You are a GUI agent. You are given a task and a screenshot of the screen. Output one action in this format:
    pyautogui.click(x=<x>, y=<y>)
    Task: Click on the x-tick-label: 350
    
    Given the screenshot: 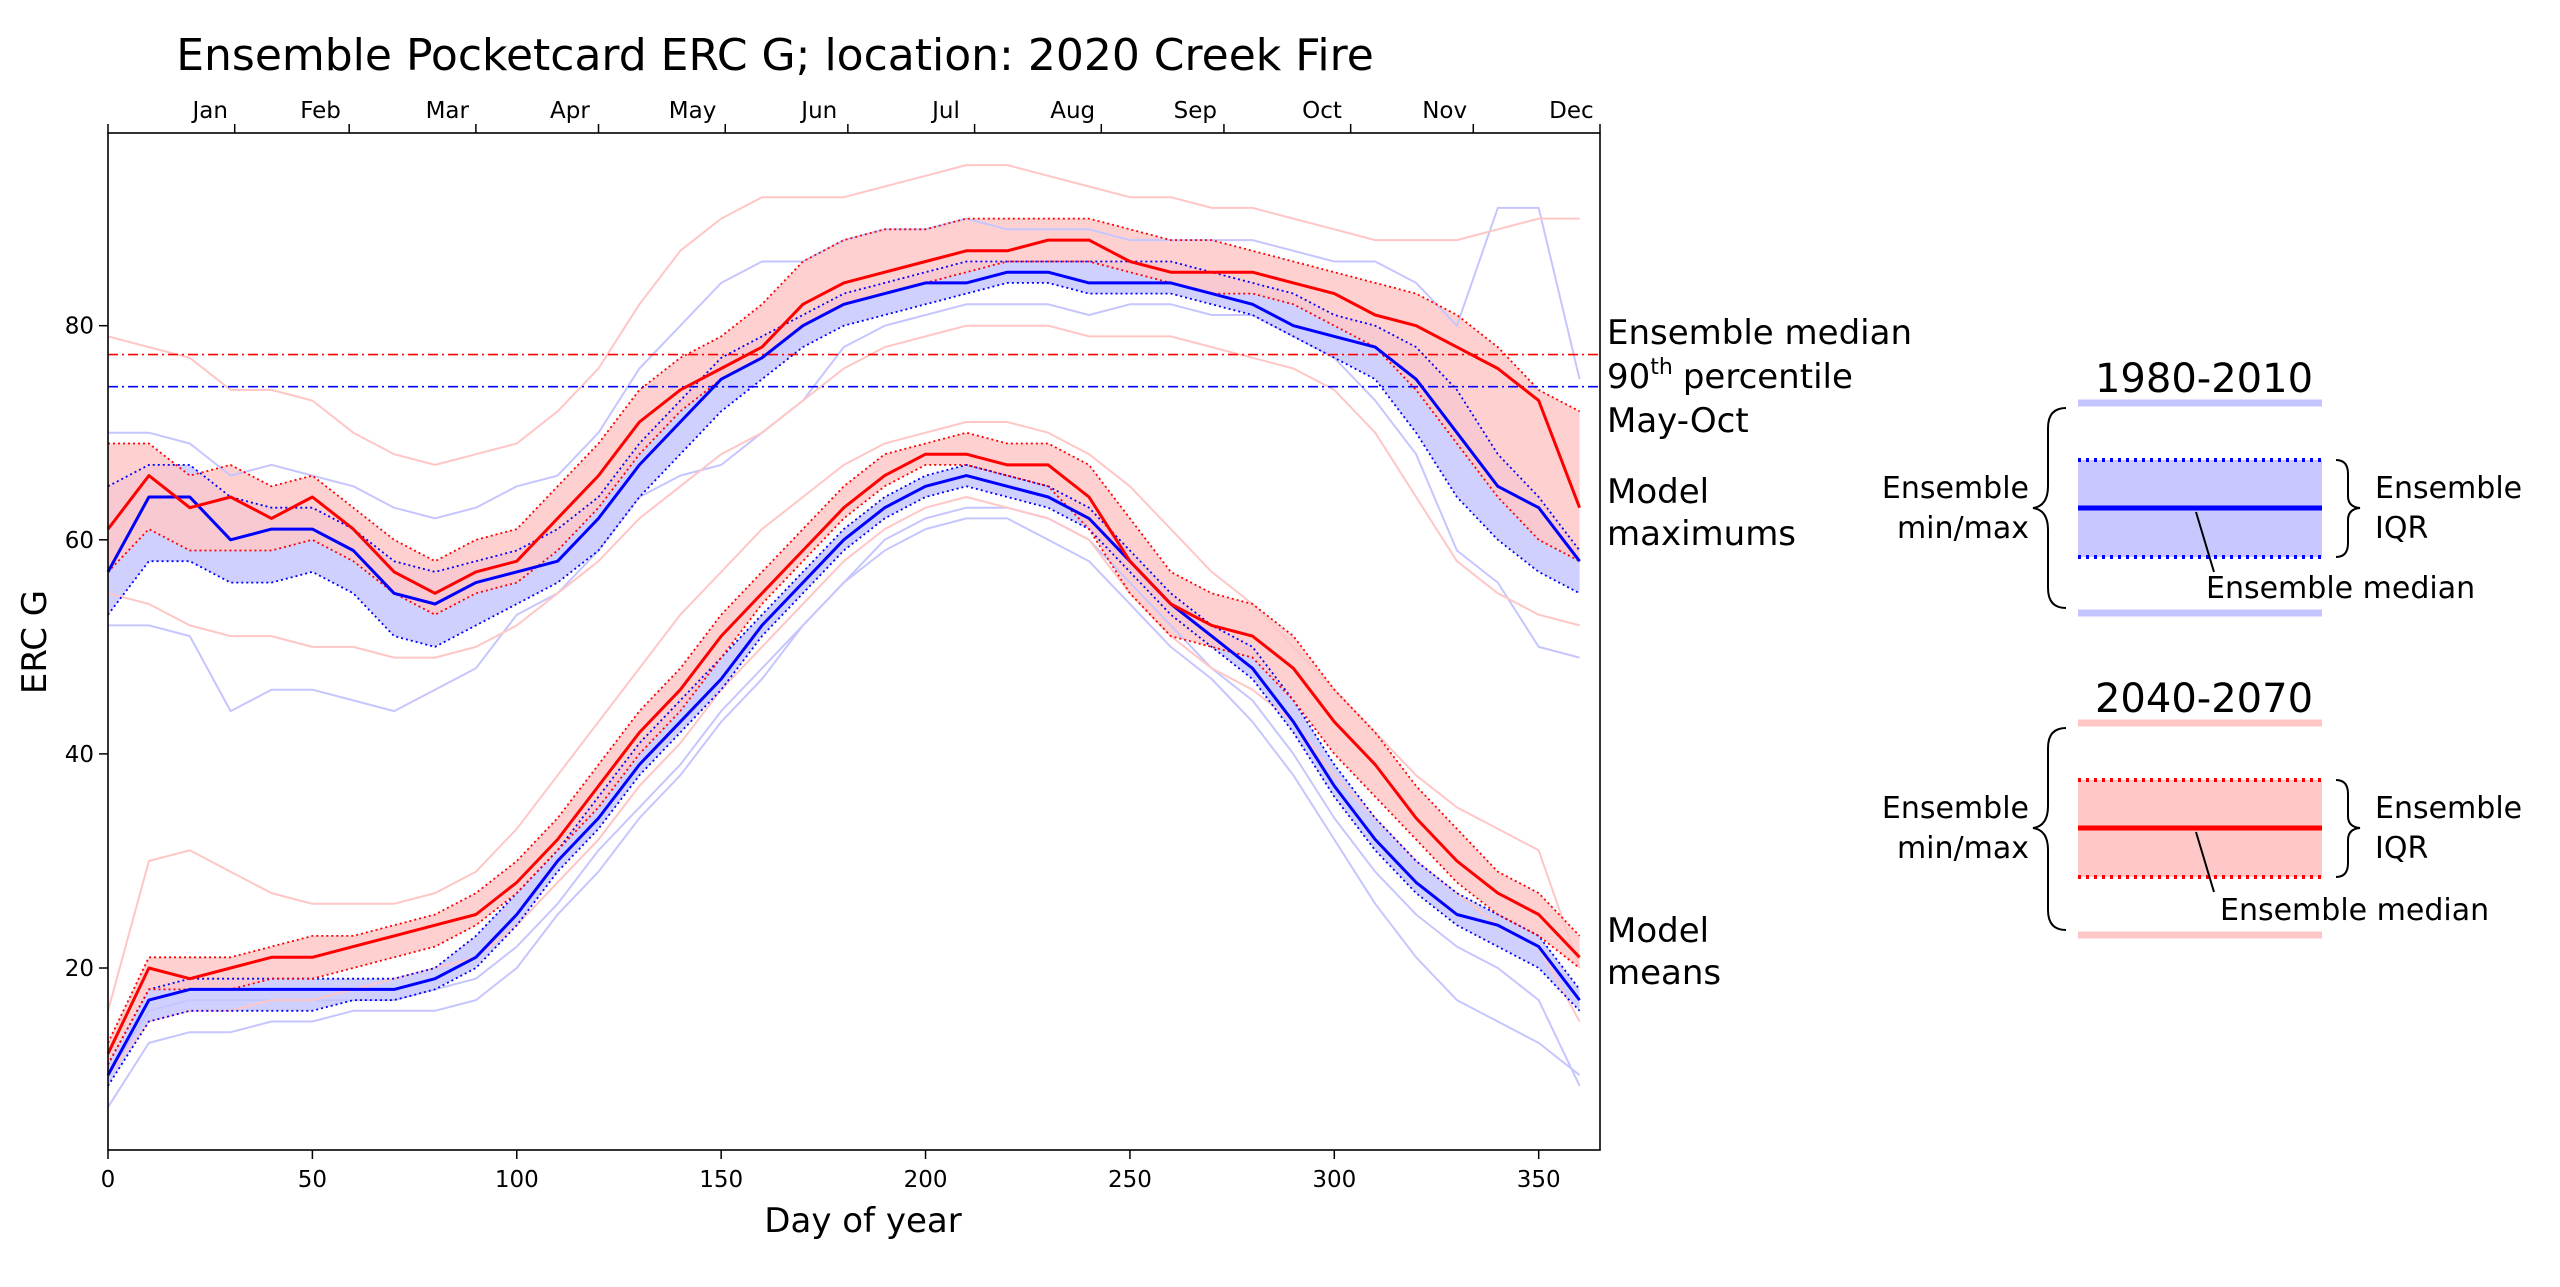 What is the action you would take?
    pyautogui.click(x=1539, y=1180)
    